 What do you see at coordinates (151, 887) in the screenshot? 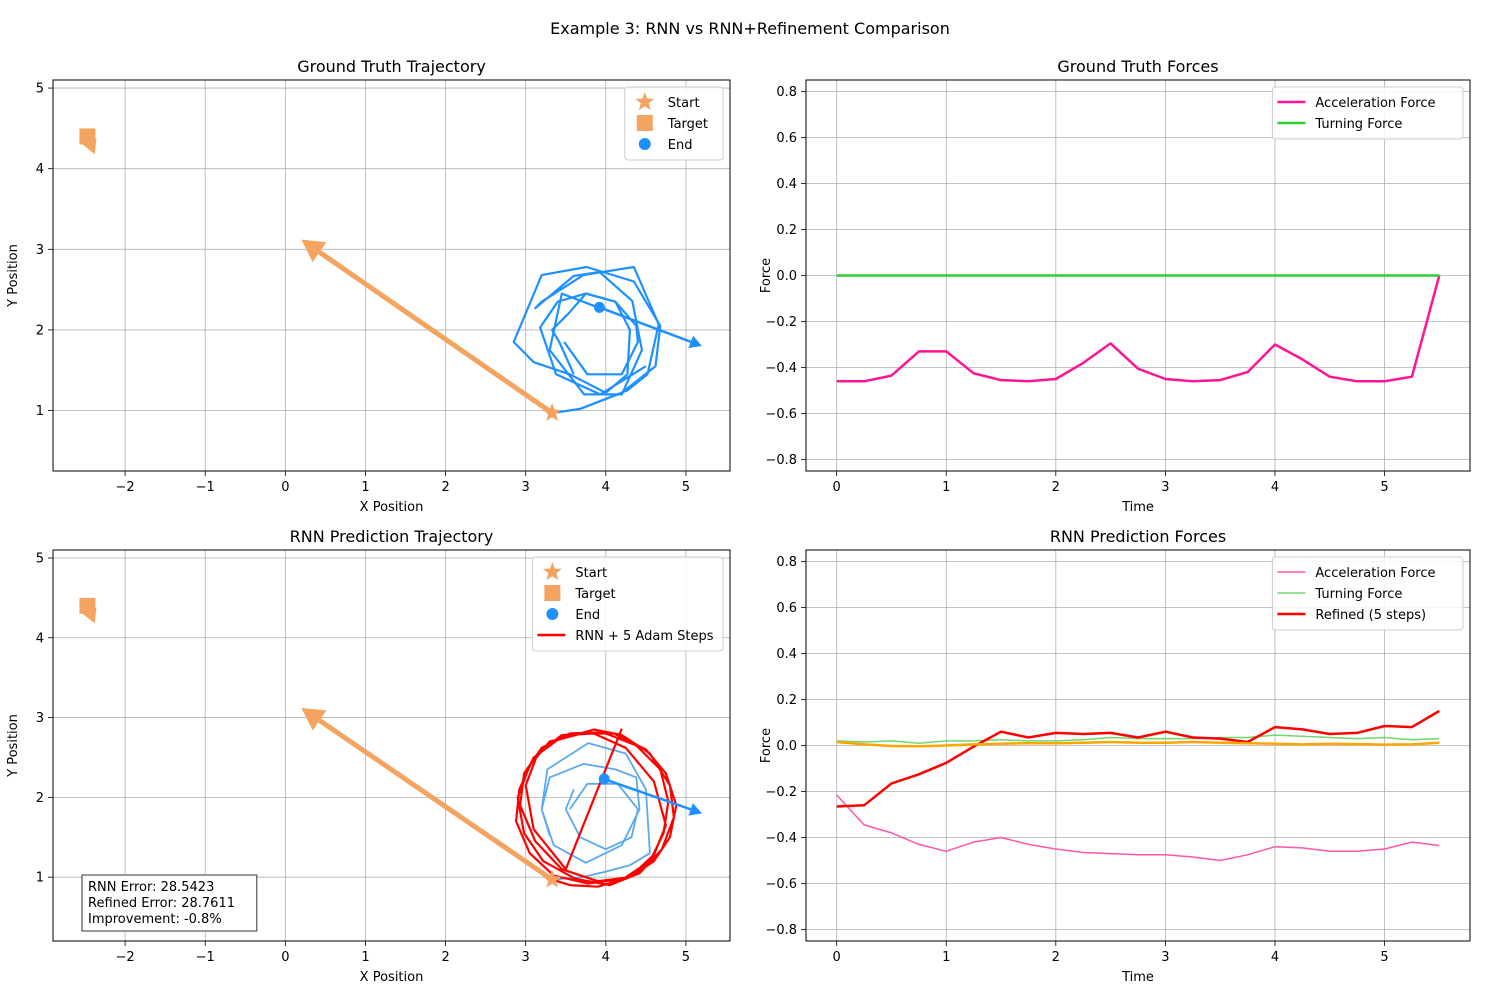
I see `annotation-line: RNN Error: 28.5423` at bounding box center [151, 887].